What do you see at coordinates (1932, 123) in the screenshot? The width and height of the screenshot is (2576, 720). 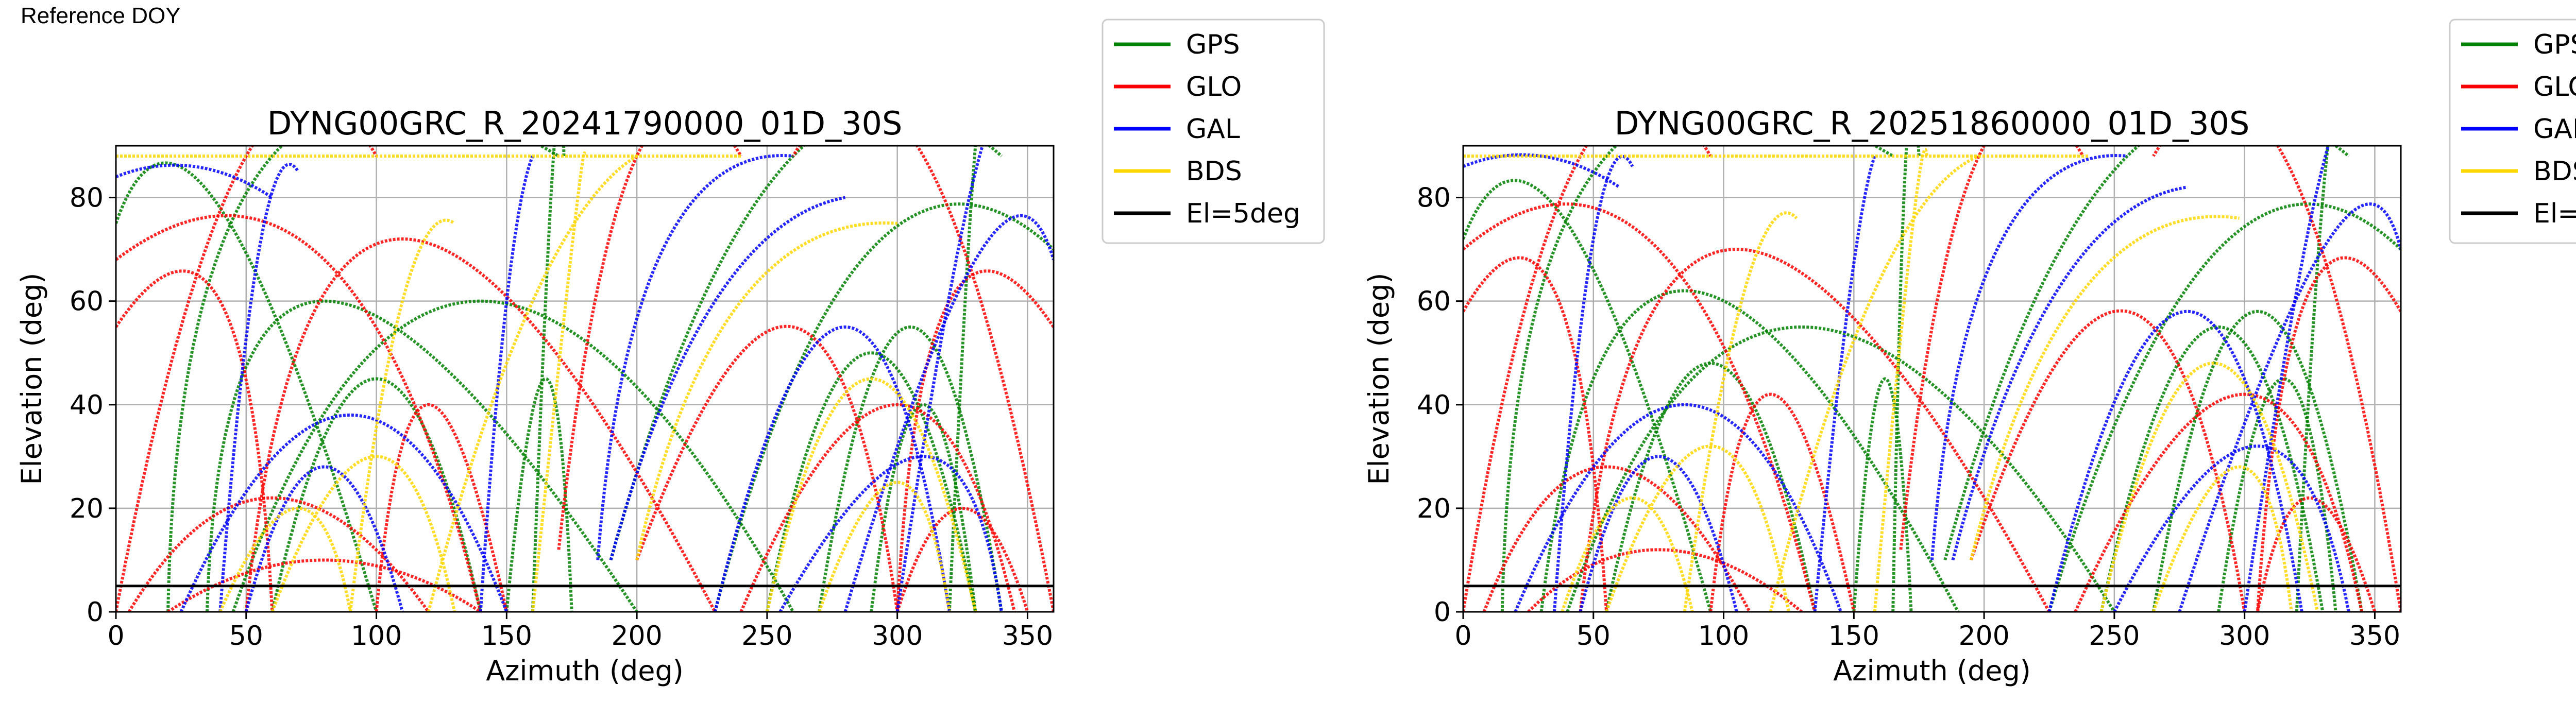 I see `chart-title: DYNG00GRC_R_20251860000_01D_30S` at bounding box center [1932, 123].